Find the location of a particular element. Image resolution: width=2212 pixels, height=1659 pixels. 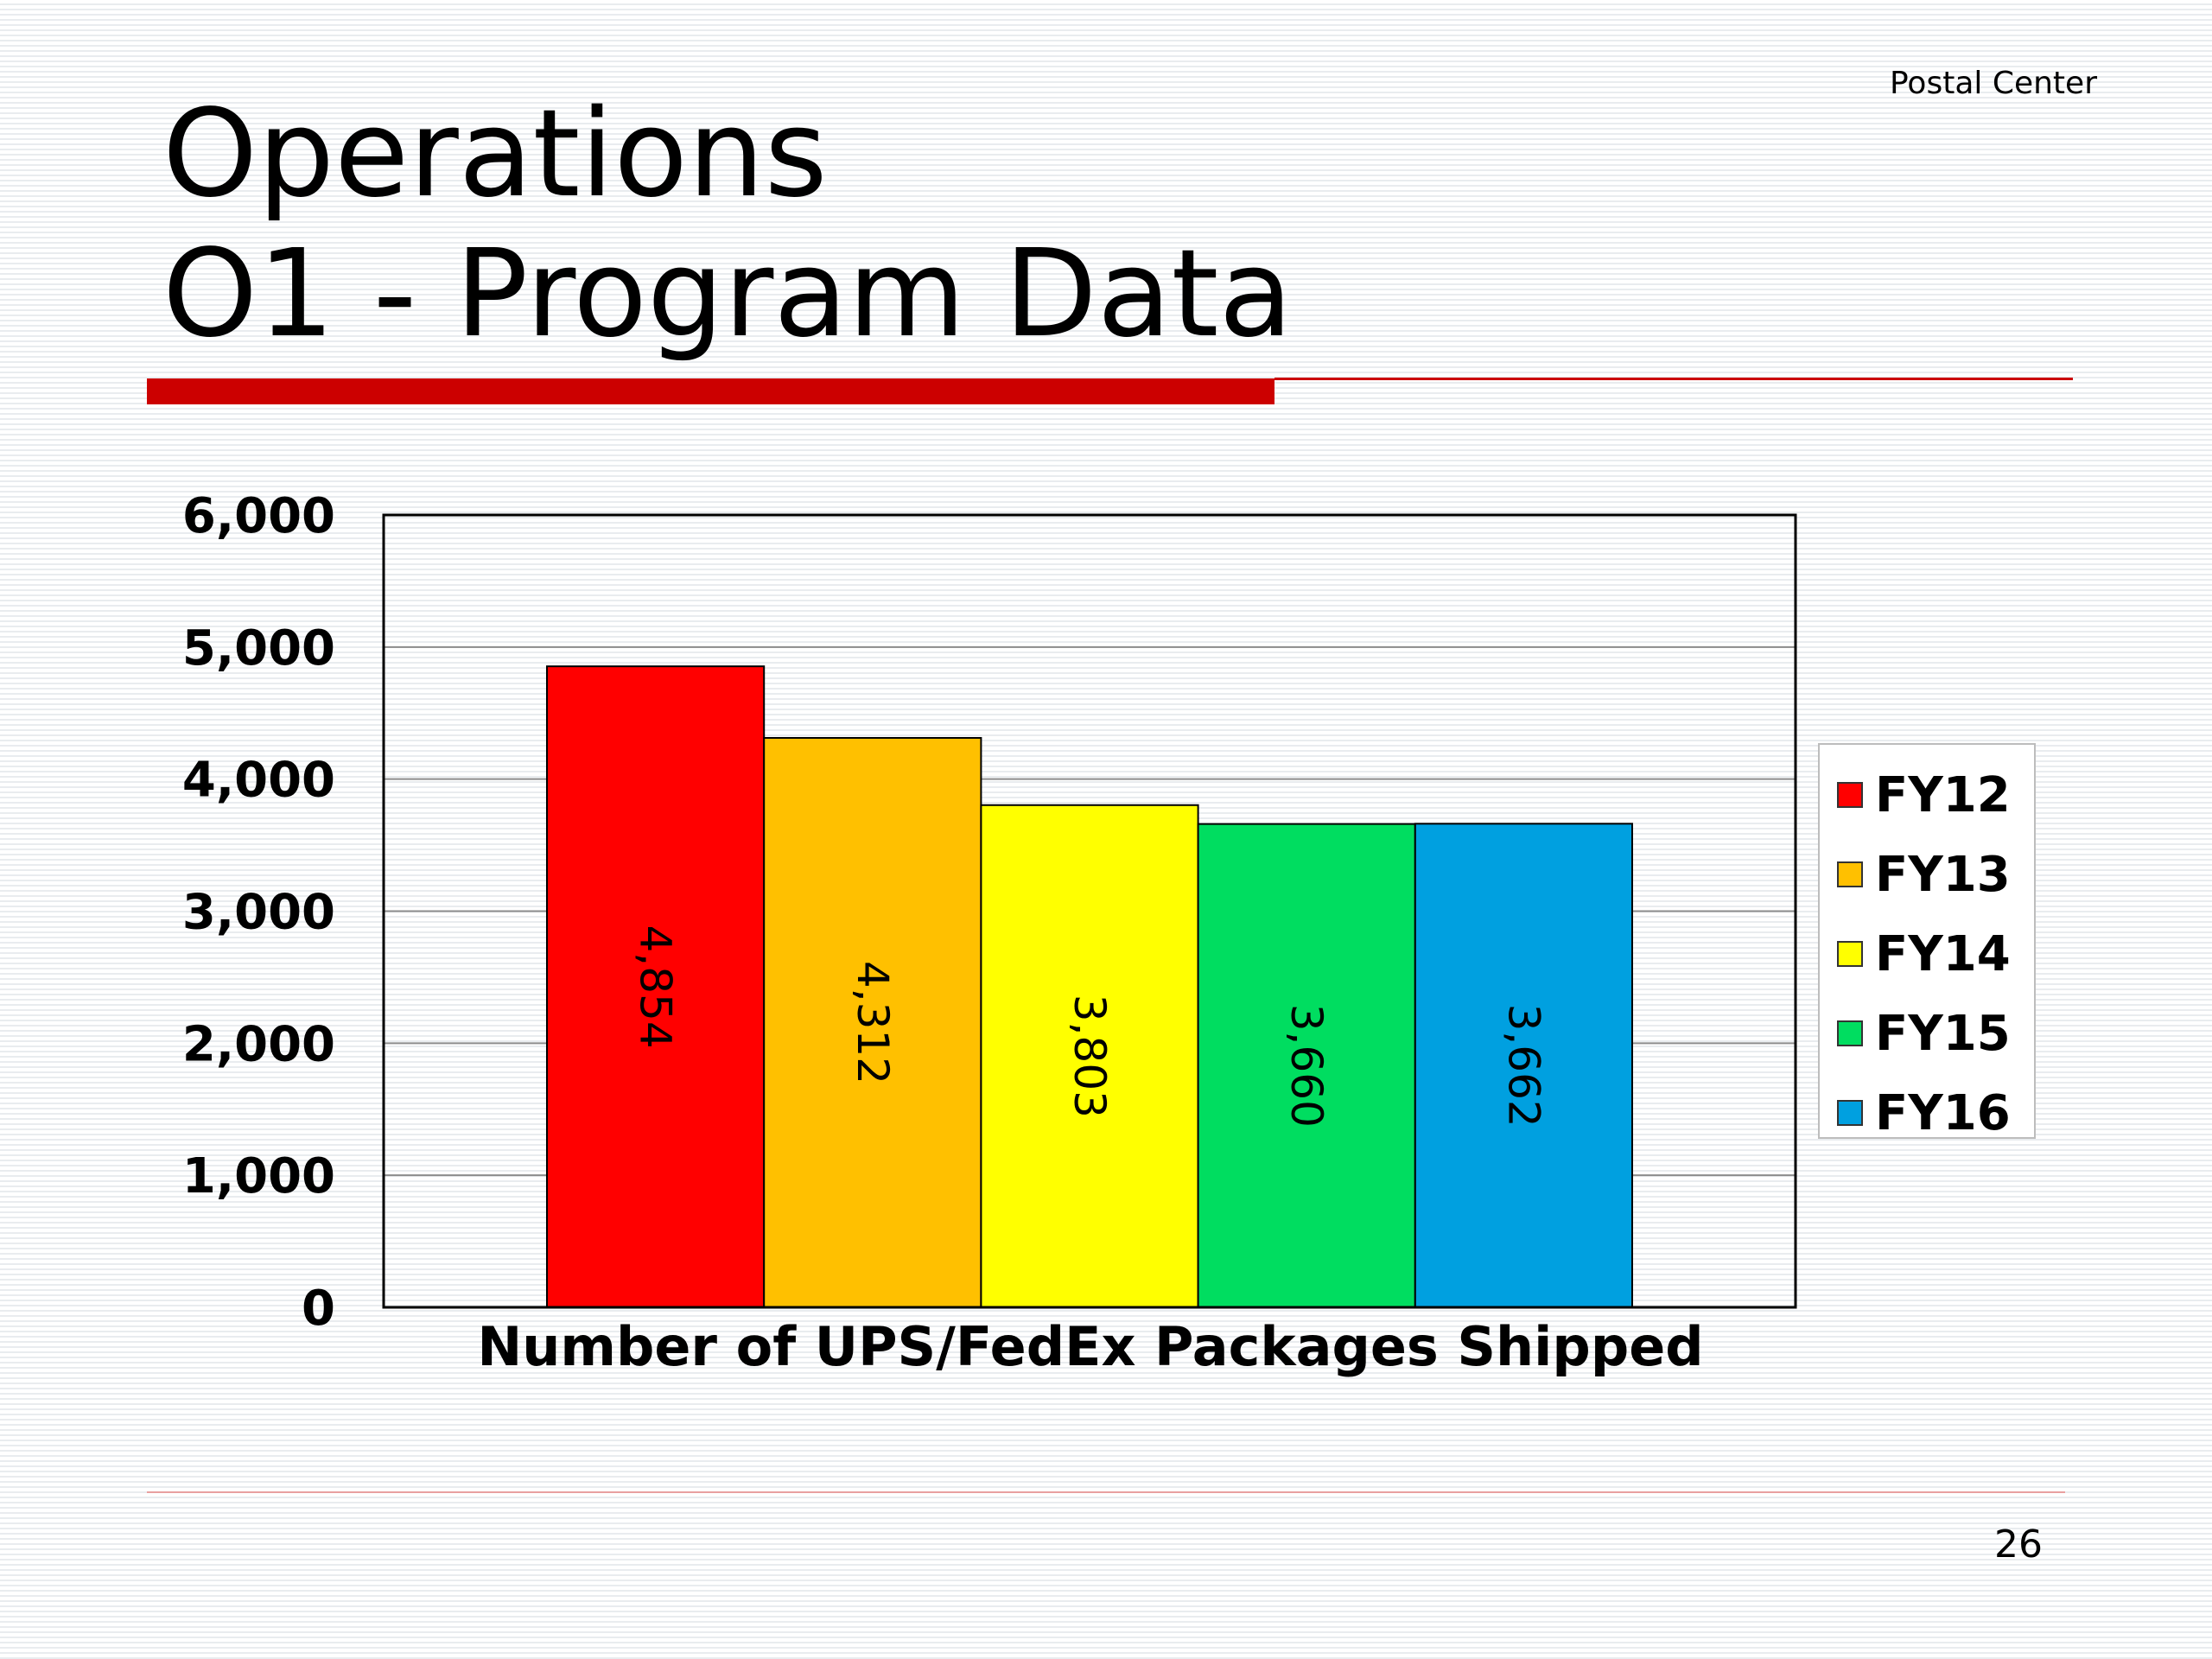

data-labels: 4,854 4,312 3,803 3,660 3,662 is located at coordinates (1090, 1026).